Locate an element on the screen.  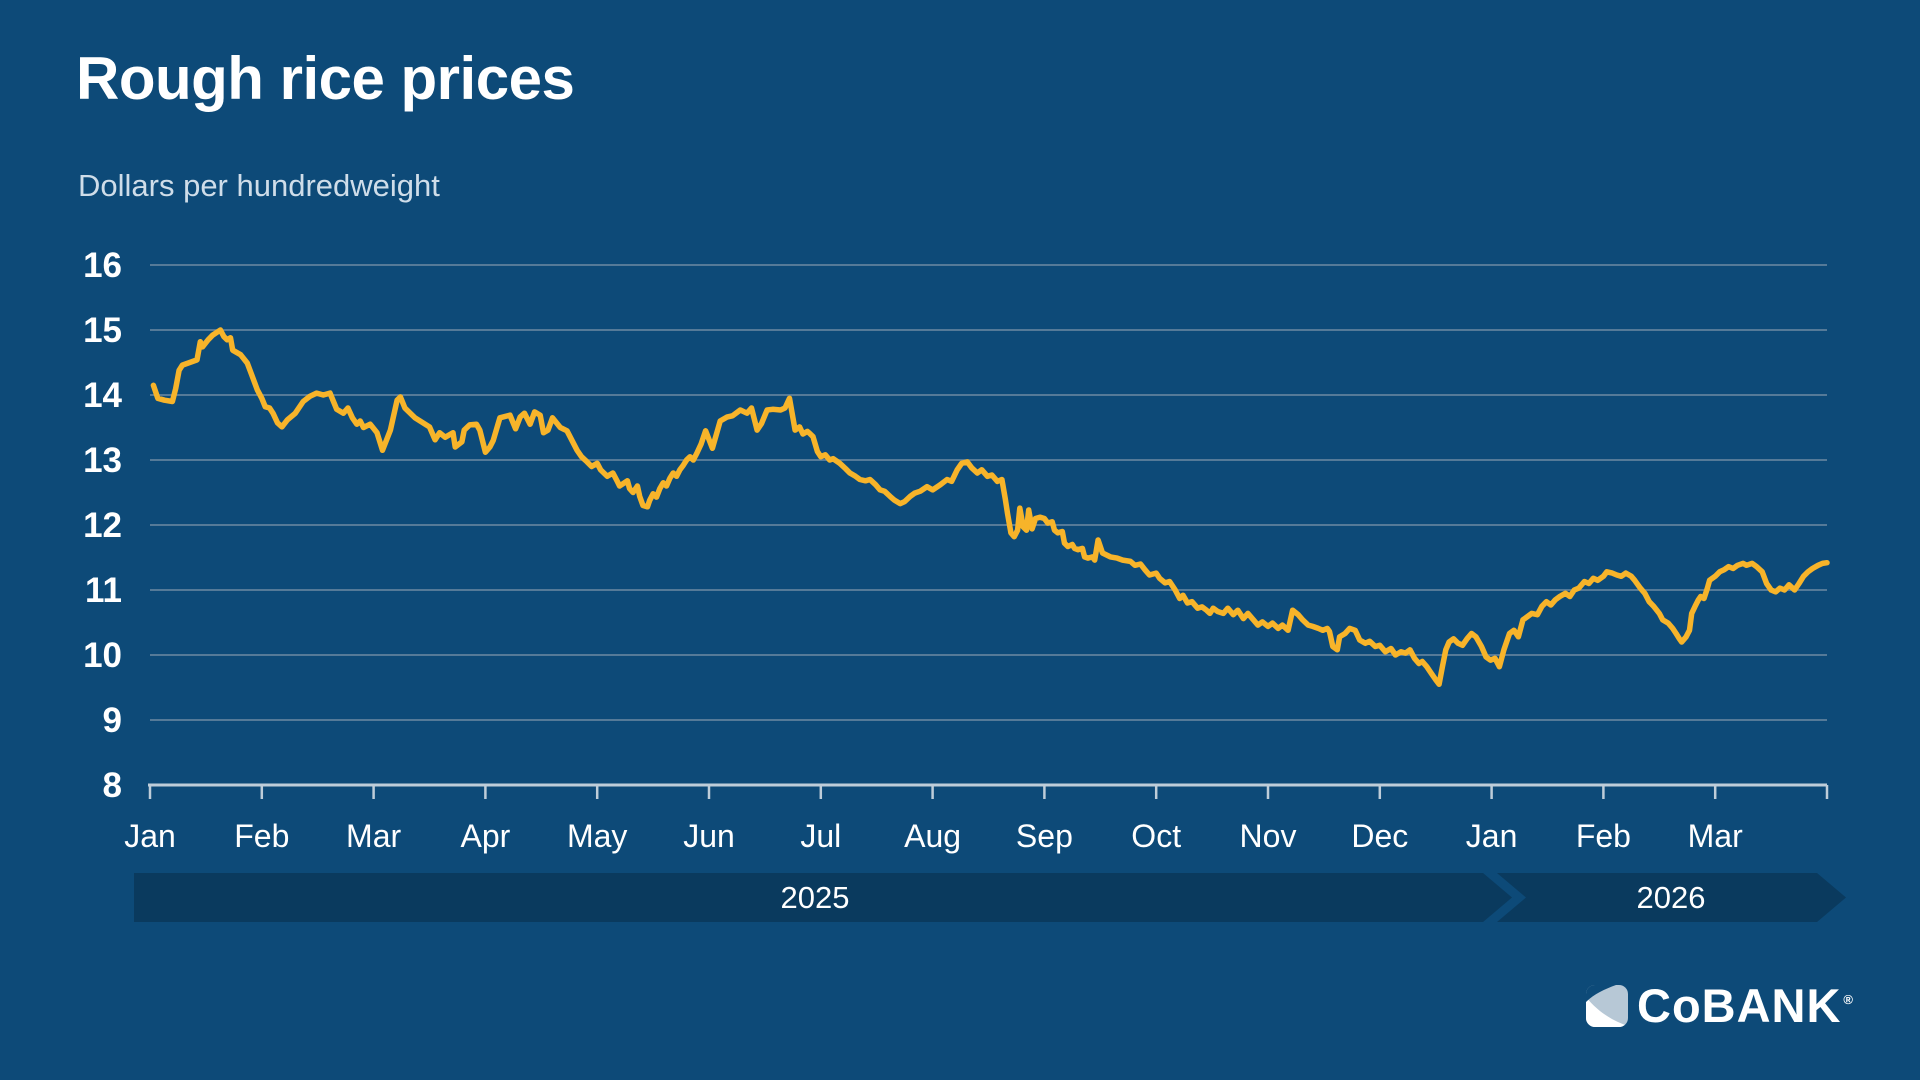
y-tick-label: 14 is located at coordinates (102, 395).